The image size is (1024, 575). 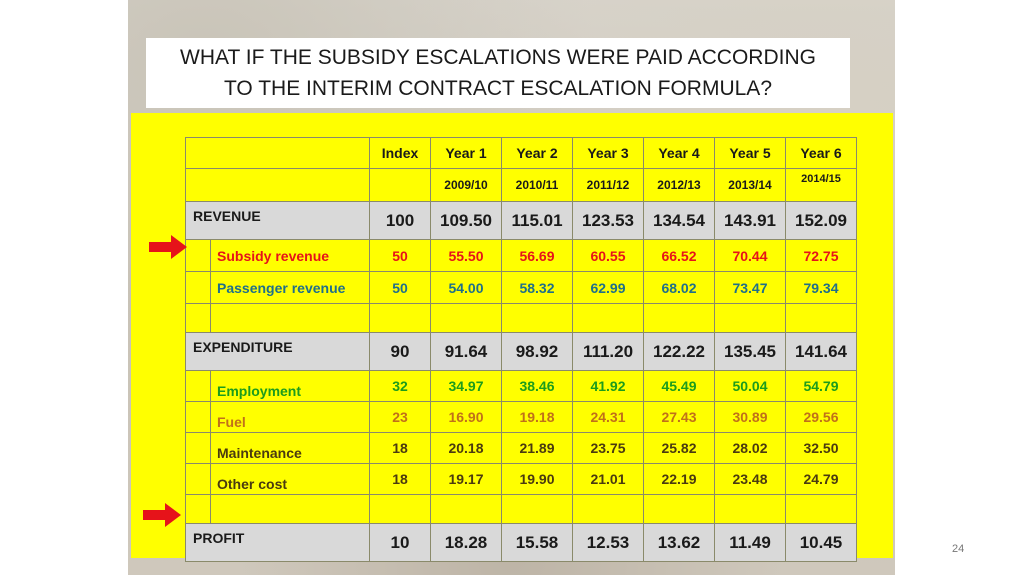 I want to click on period-1: 2009/10, so click(x=466, y=185).